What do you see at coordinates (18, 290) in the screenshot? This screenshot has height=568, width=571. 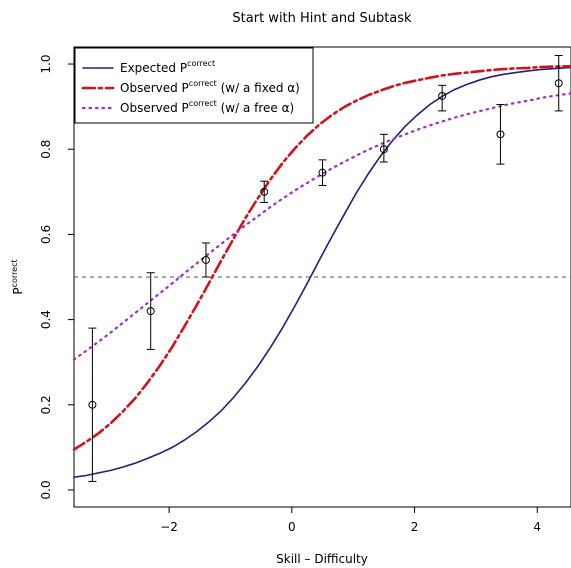 I see `y-axis-label-base: P` at bounding box center [18, 290].